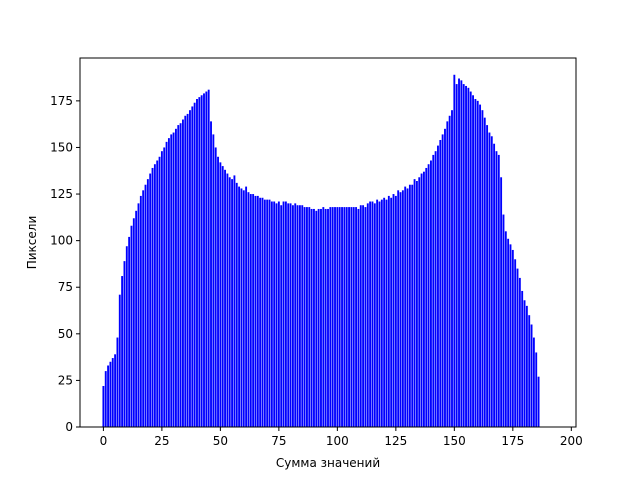  I want to click on y-tick-label: 50, so click(65, 334).